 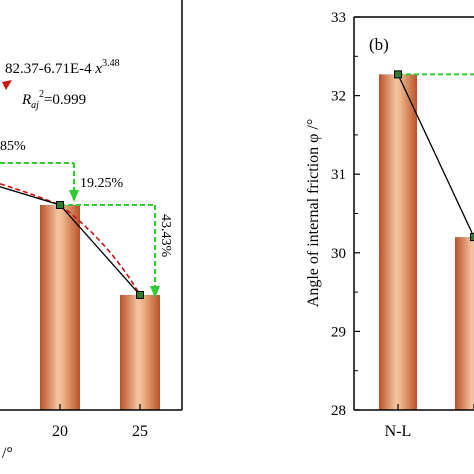 I want to click on panel-b-ylabel: Angle of internal friction φ /°, so click(x=313, y=213).